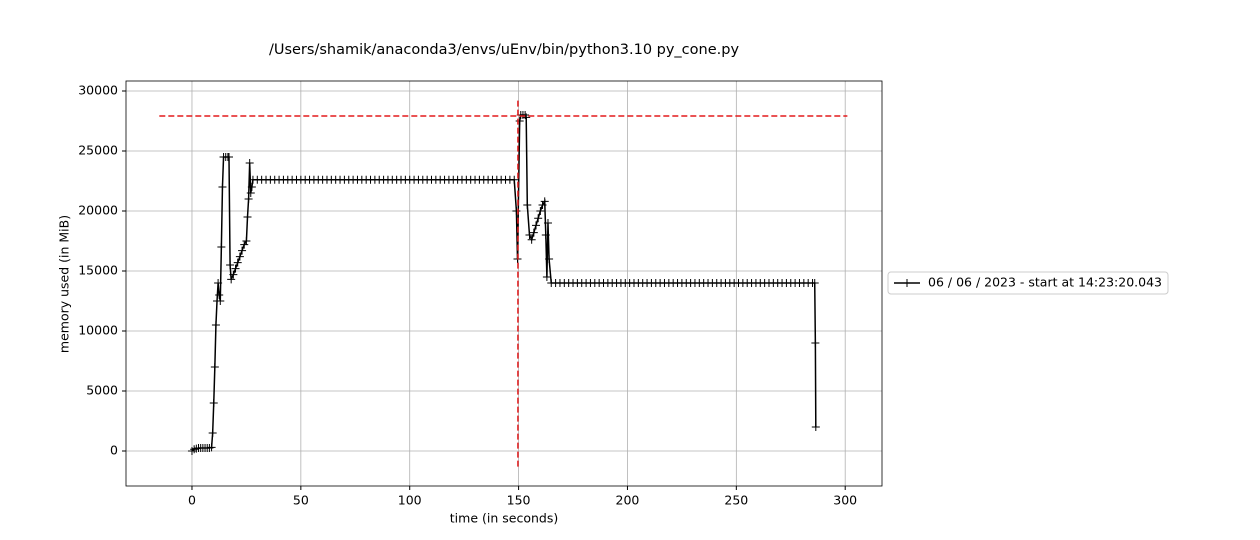  What do you see at coordinates (628, 500) in the screenshot?
I see `x-tick-label: 200` at bounding box center [628, 500].